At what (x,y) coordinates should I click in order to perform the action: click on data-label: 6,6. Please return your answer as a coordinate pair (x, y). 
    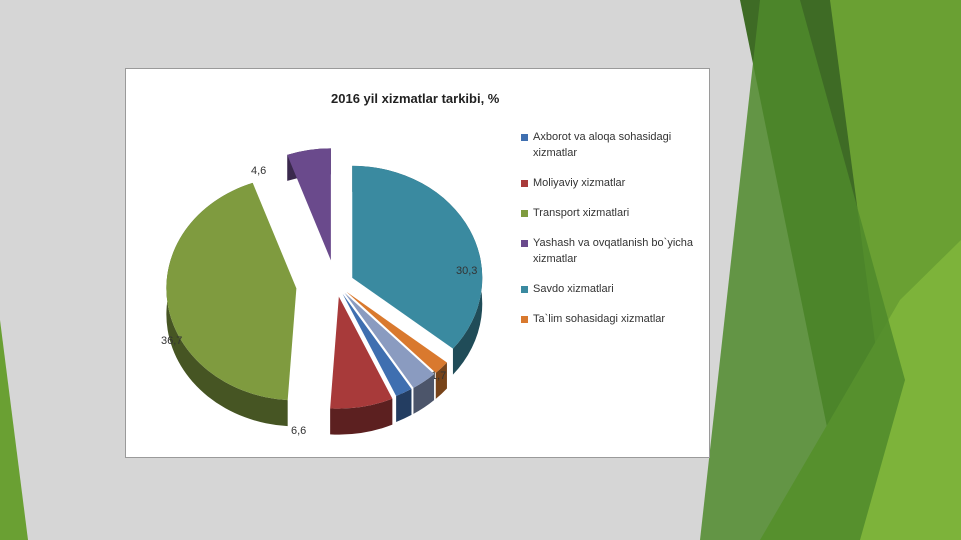
    Looking at the image, I should click on (298, 431).